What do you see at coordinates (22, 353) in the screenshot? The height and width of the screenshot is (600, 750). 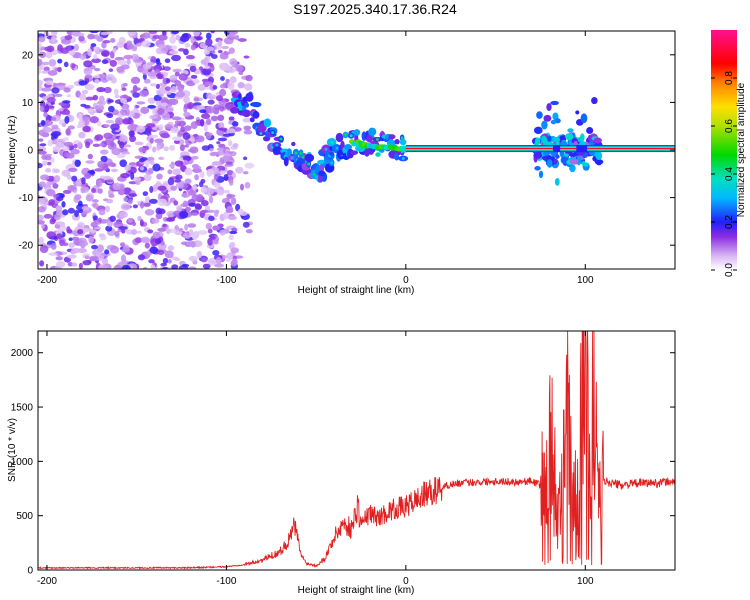 I see `y-tick-label: 2000` at bounding box center [22, 353].